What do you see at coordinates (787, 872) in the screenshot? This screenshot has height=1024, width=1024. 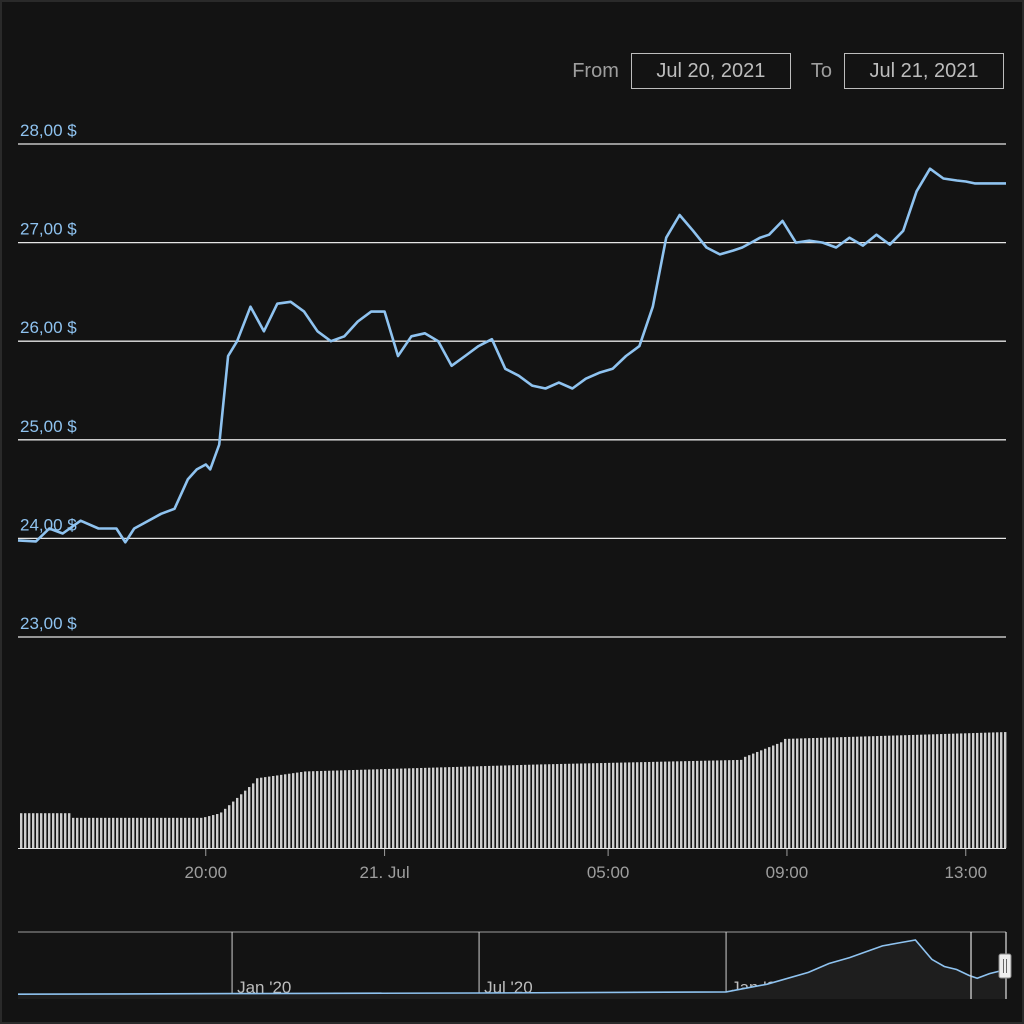 I see `x-tick-label: 09:00` at bounding box center [787, 872].